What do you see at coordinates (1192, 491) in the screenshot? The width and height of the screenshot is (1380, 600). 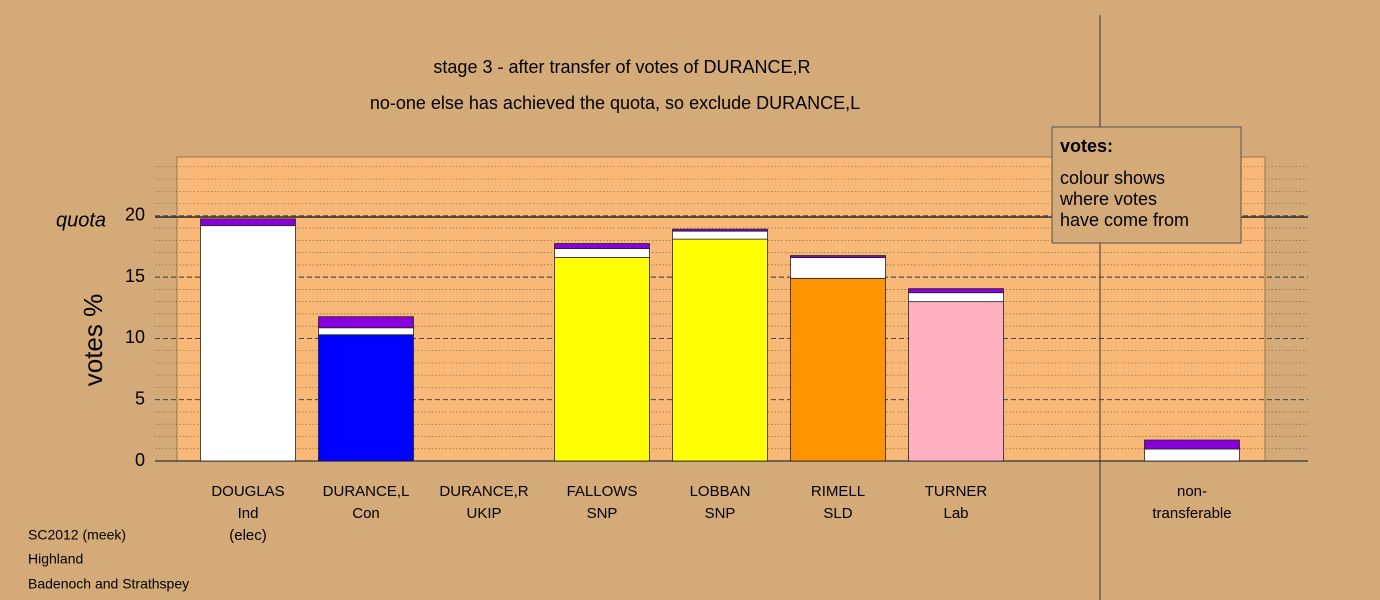 I see `x-tick-label: non-` at bounding box center [1192, 491].